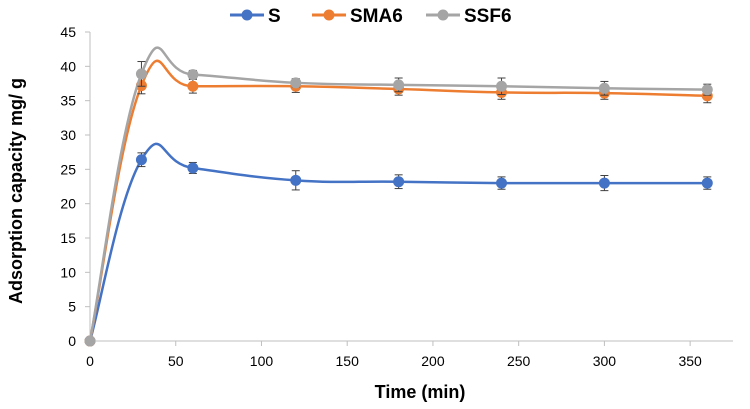 Image resolution: width=750 pixels, height=409 pixels. I want to click on x-tick-label: 200, so click(433, 361).